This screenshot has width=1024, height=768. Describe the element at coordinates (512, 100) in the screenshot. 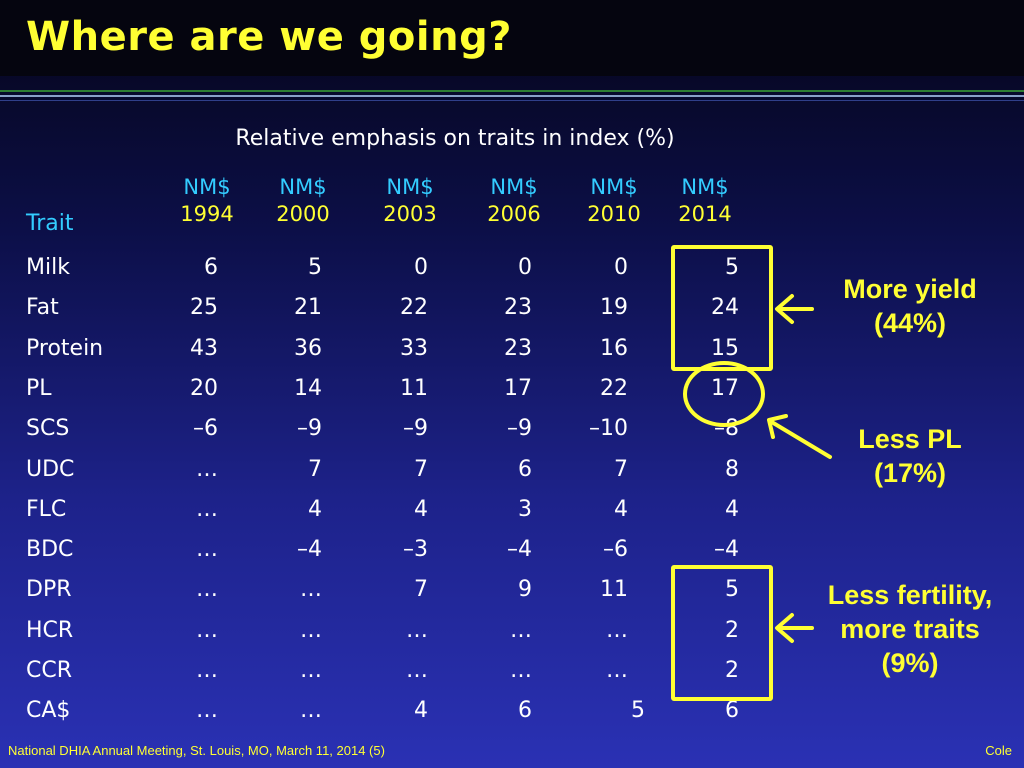

I see `divider-dark` at that location.